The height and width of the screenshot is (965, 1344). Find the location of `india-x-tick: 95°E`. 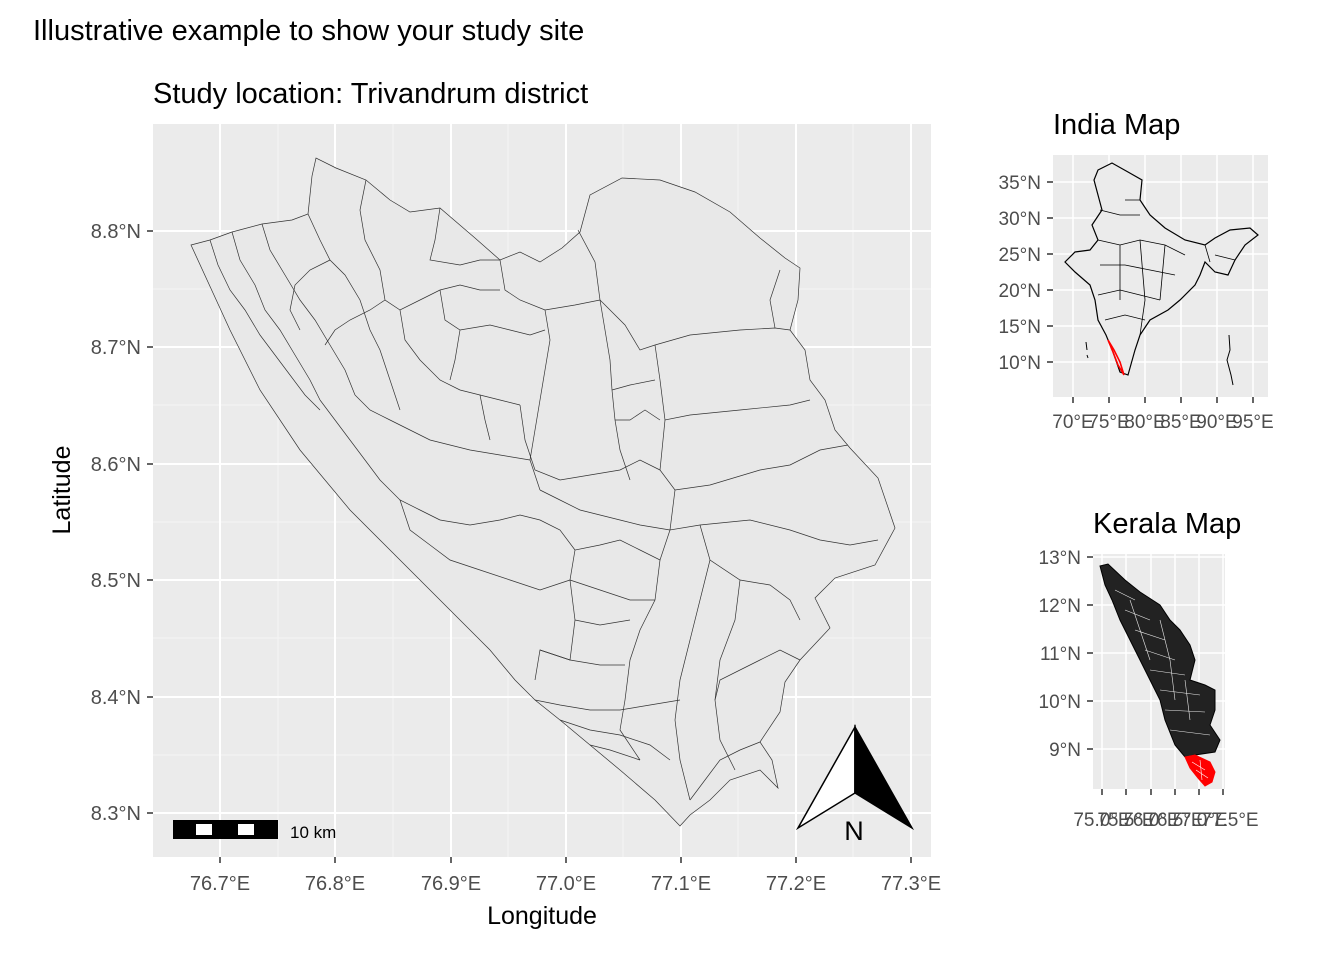

india-x-tick: 95°E is located at coordinates (1252, 422).